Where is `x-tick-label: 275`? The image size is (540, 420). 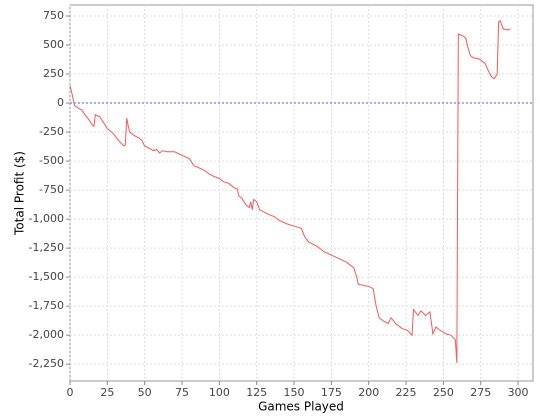
x-tick-label: 275 is located at coordinates (480, 392).